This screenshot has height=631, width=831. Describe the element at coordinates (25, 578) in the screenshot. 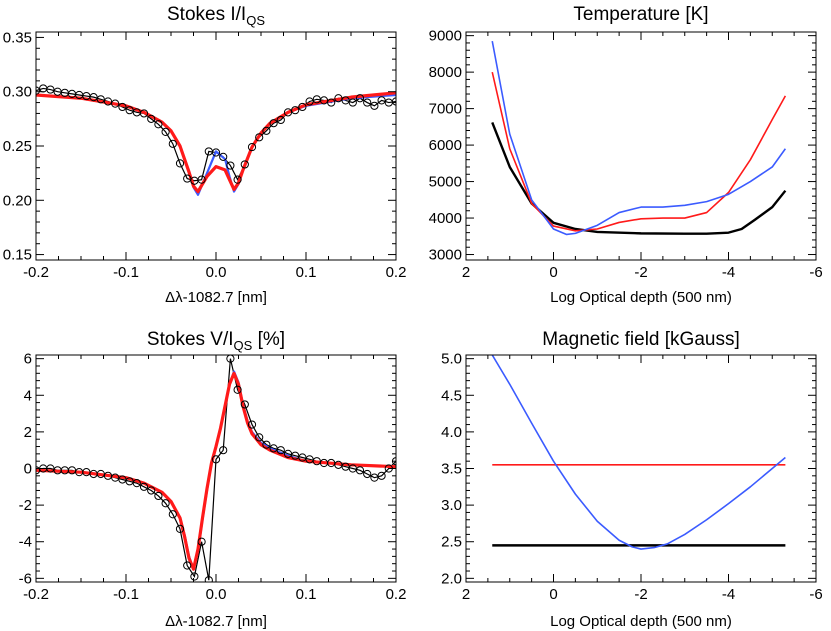

I see `y-tick-label: -6` at that location.